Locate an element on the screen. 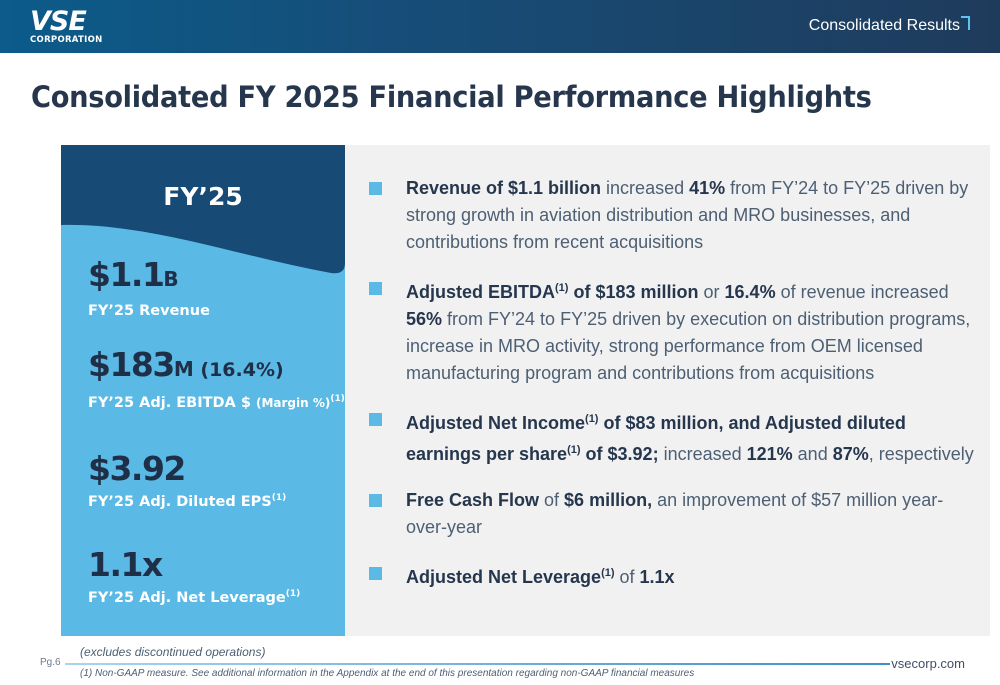 This screenshot has width=1000, height=685. metric-value: $183M (16.4%) is located at coordinates (216, 367).